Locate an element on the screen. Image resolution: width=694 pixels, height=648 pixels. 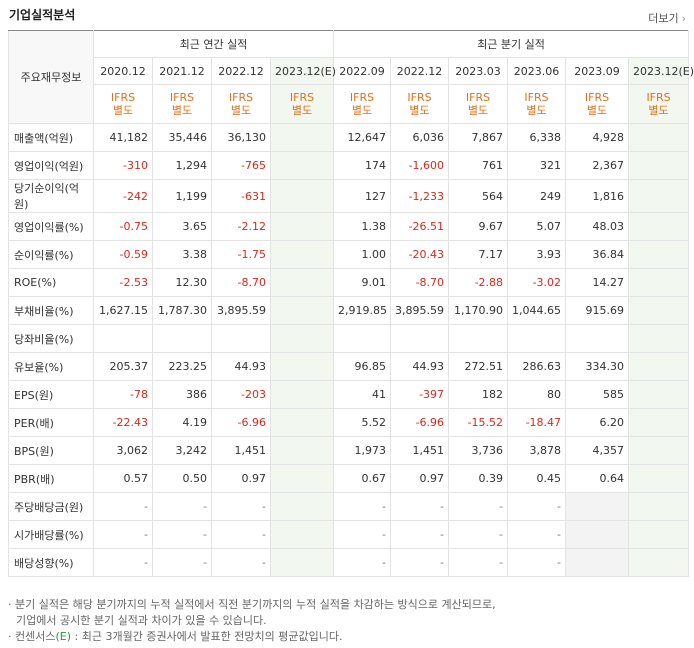
value-cell: 12,647 is located at coordinates (362, 137).